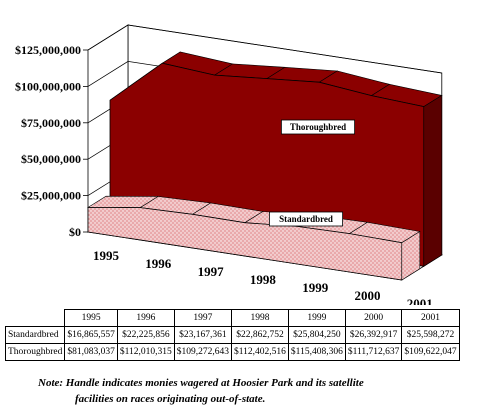  I want to click on column-header: 2000, so click(373, 318).